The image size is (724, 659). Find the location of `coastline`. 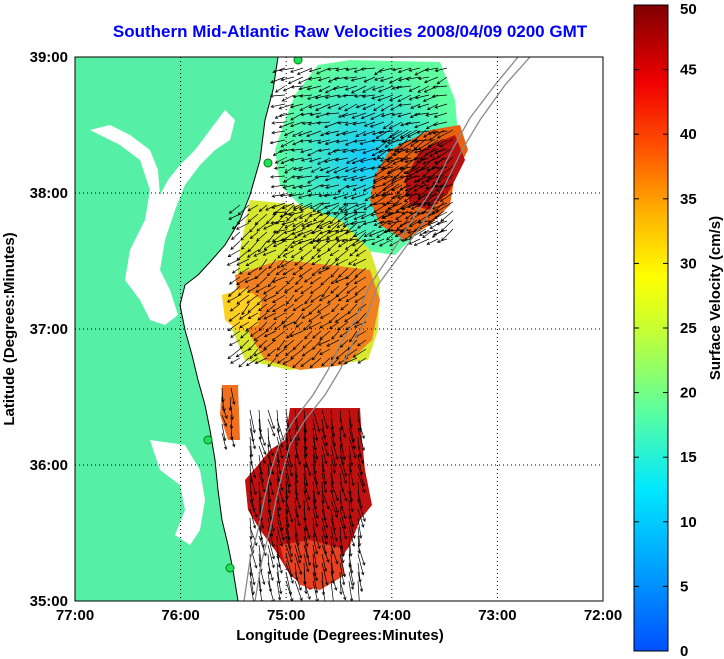

coastline is located at coordinates (229, 329).